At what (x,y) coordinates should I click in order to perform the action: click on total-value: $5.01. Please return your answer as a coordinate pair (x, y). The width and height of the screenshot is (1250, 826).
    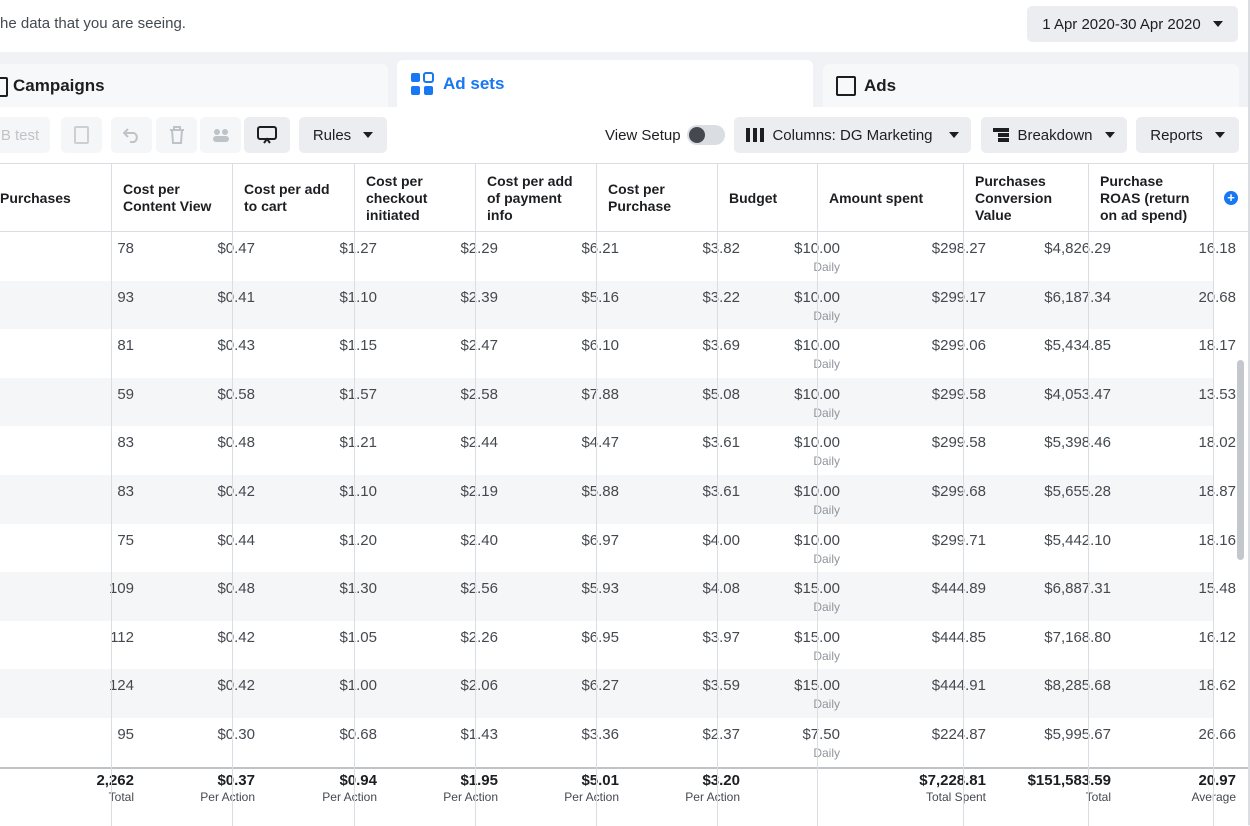
    Looking at the image, I should click on (600, 780).